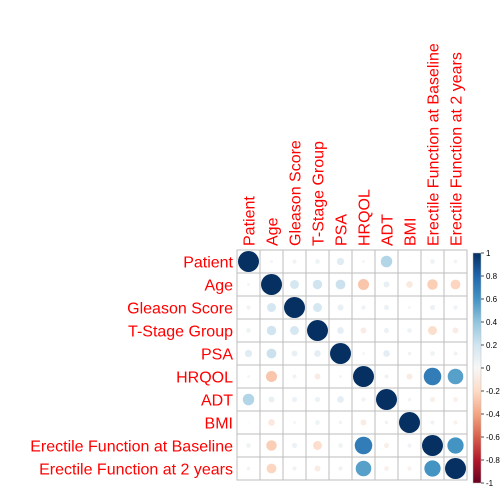  I want to click on colorbar, so click(477, 368).